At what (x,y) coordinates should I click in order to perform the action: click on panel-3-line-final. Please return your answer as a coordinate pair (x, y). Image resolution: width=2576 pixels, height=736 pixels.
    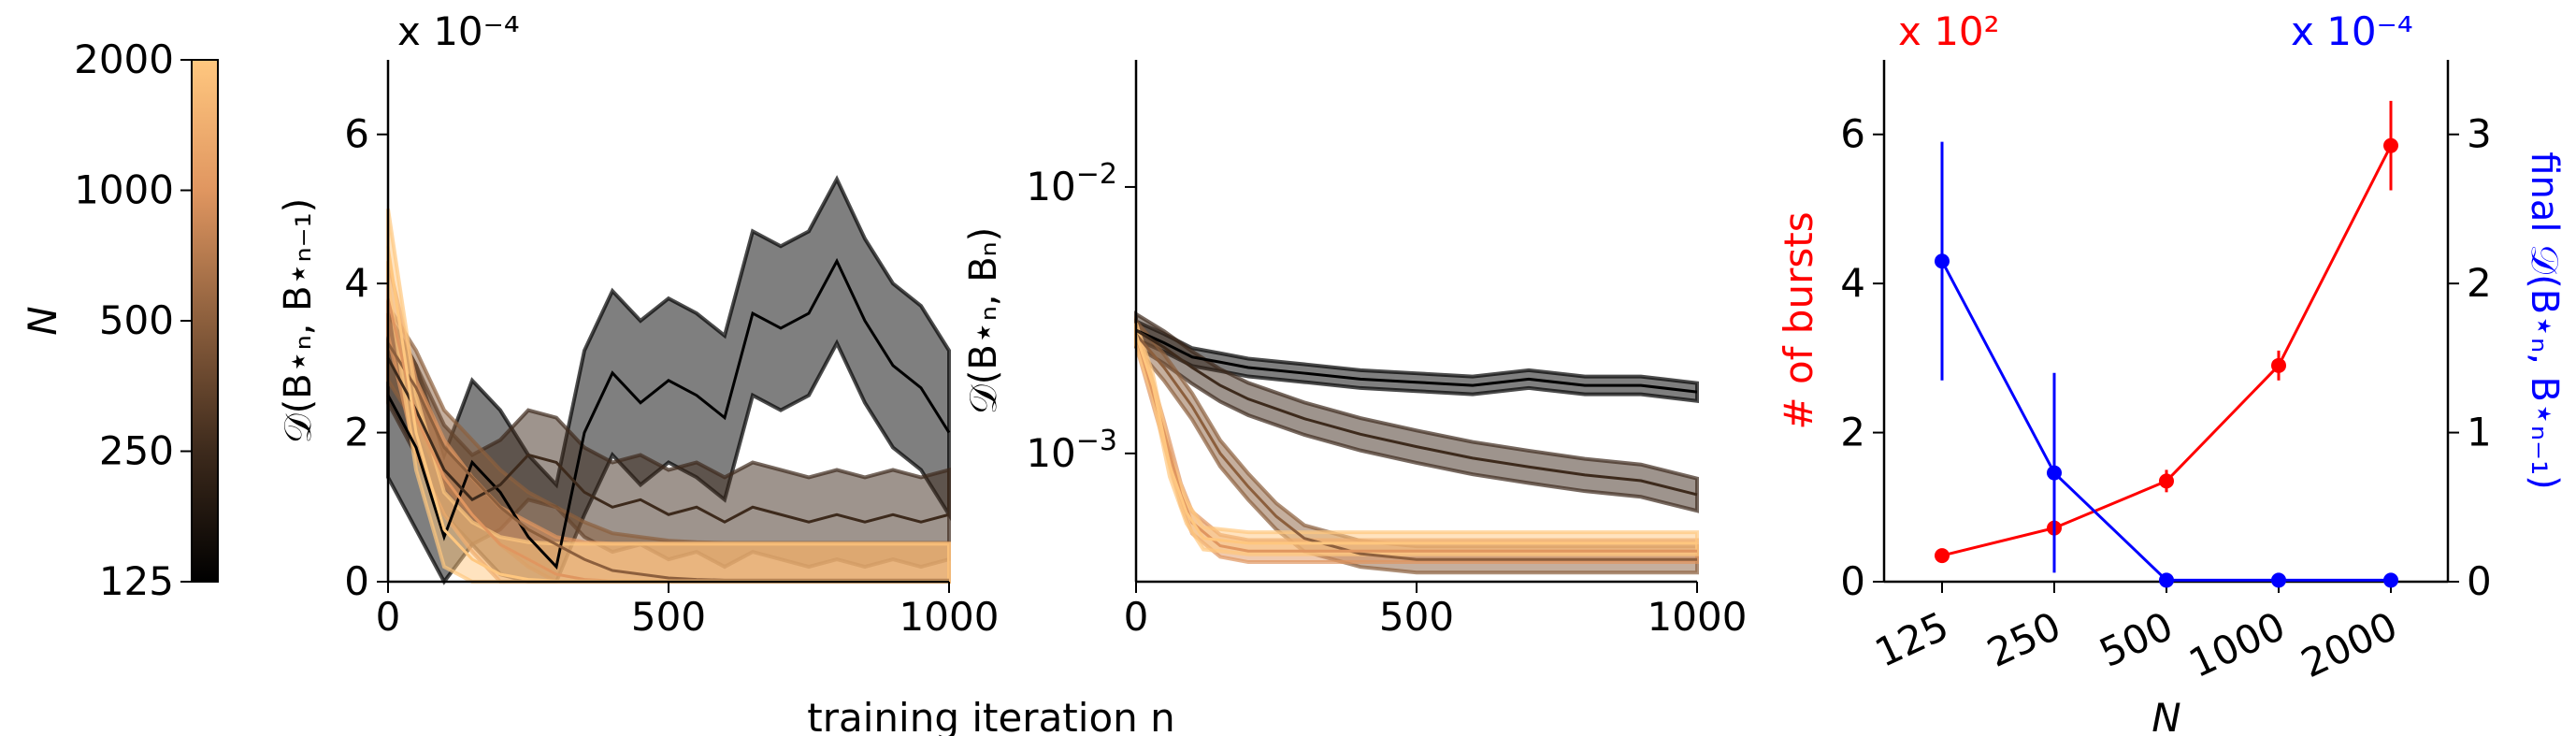
    Looking at the image, I should click on (2165, 421).